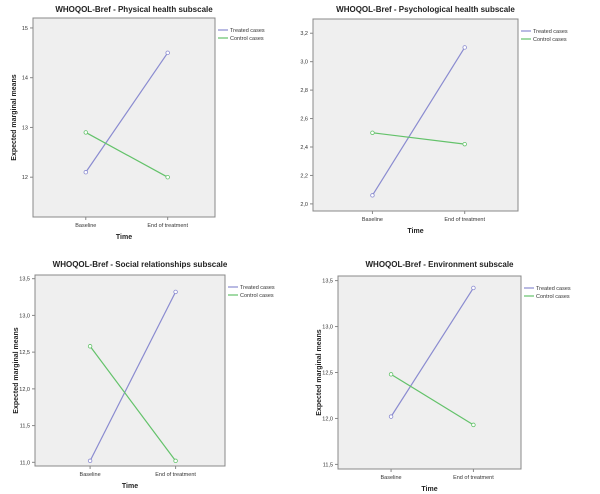 This screenshot has height=494, width=600. Describe the element at coordinates (25, 128) in the screenshot. I see `y-tick-label: 13` at that location.